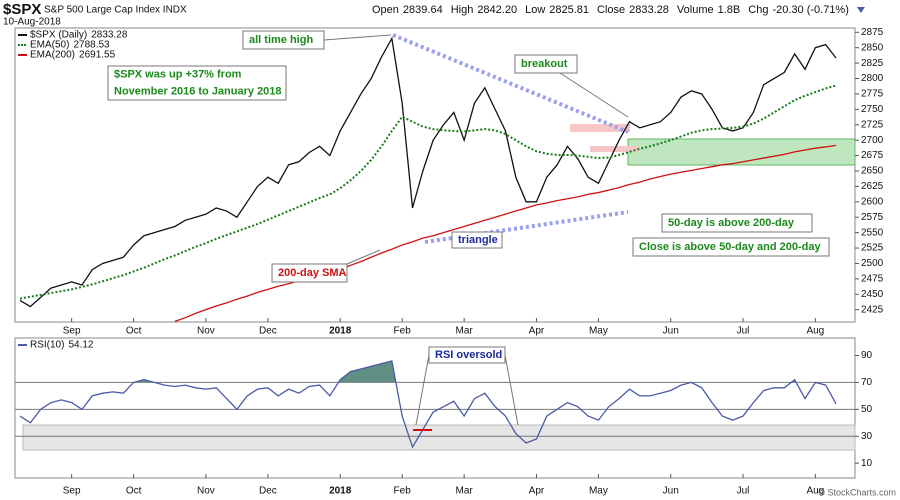 The image size is (900, 500). I want to click on annotation-text: RSI oversold, so click(468, 355).